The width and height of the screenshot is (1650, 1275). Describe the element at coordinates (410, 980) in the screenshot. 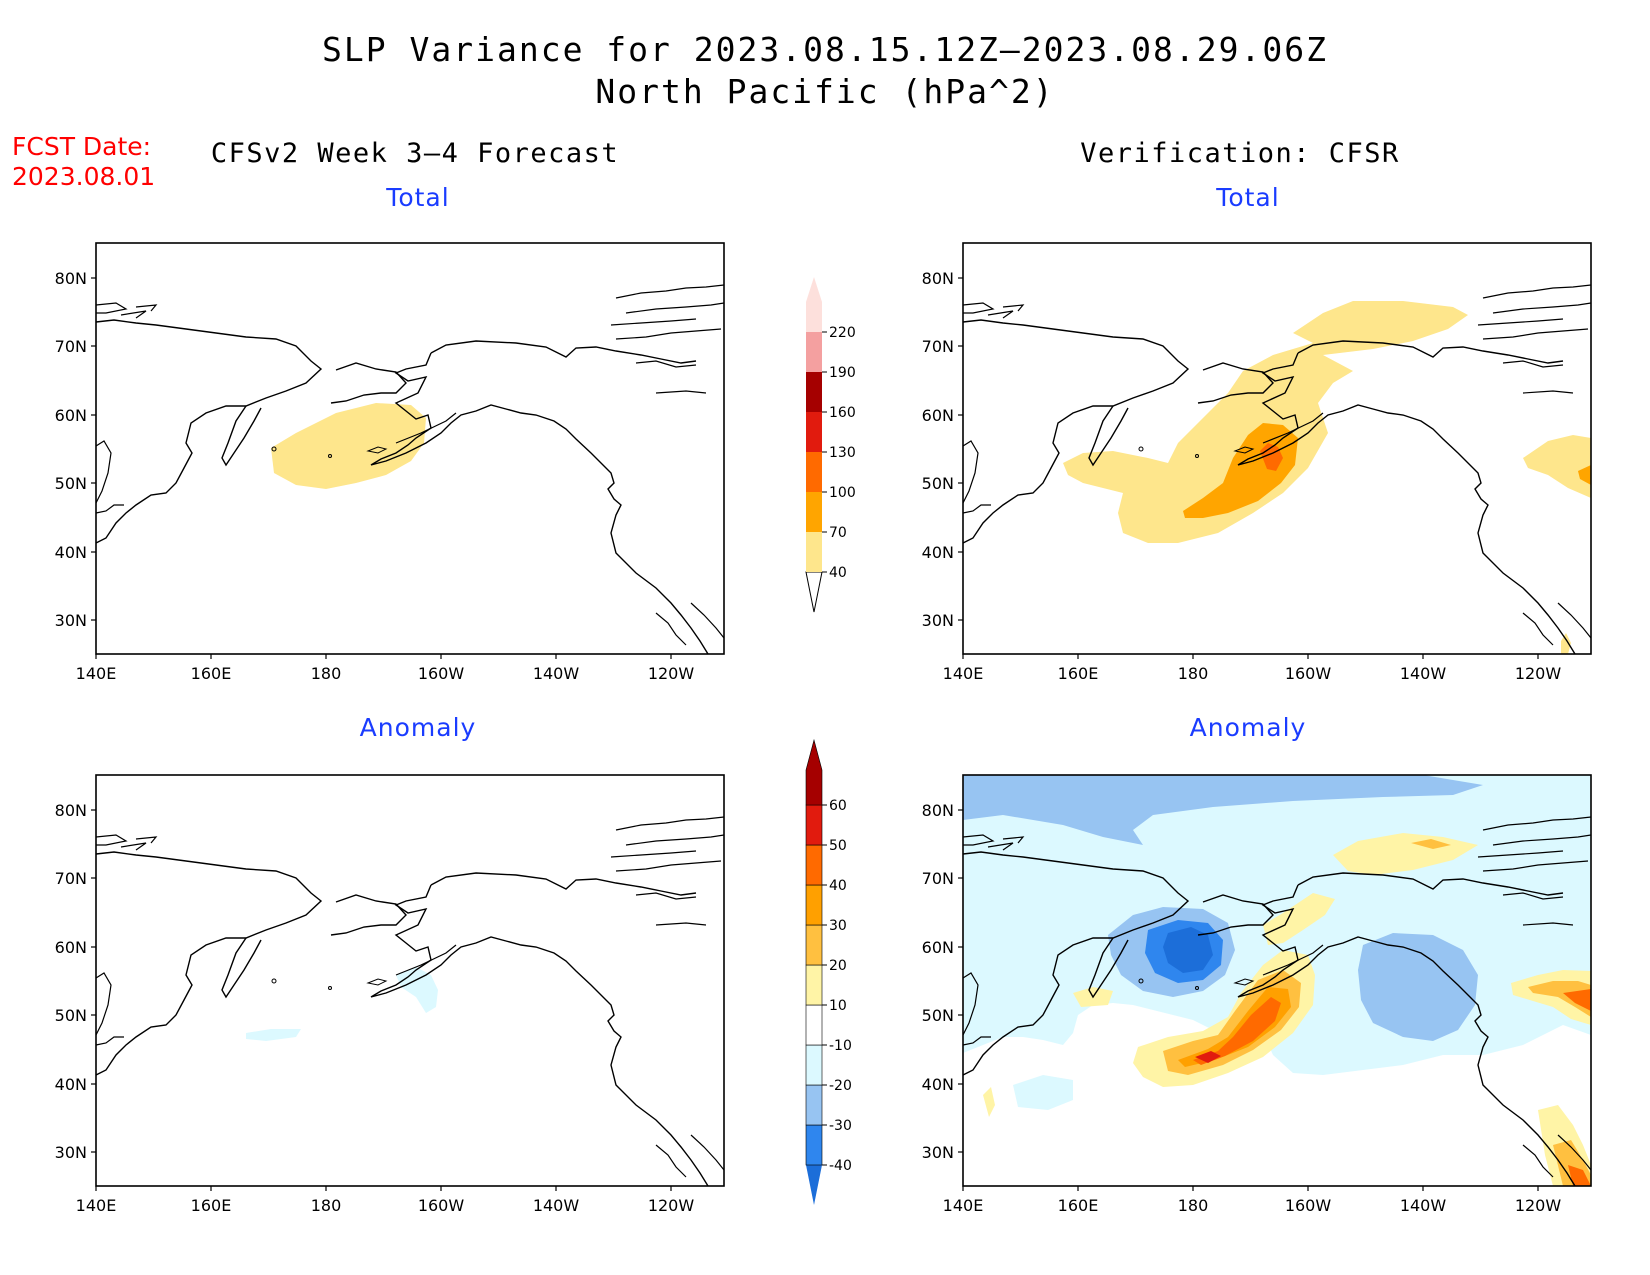

I see `map-forecast-anomaly` at that location.